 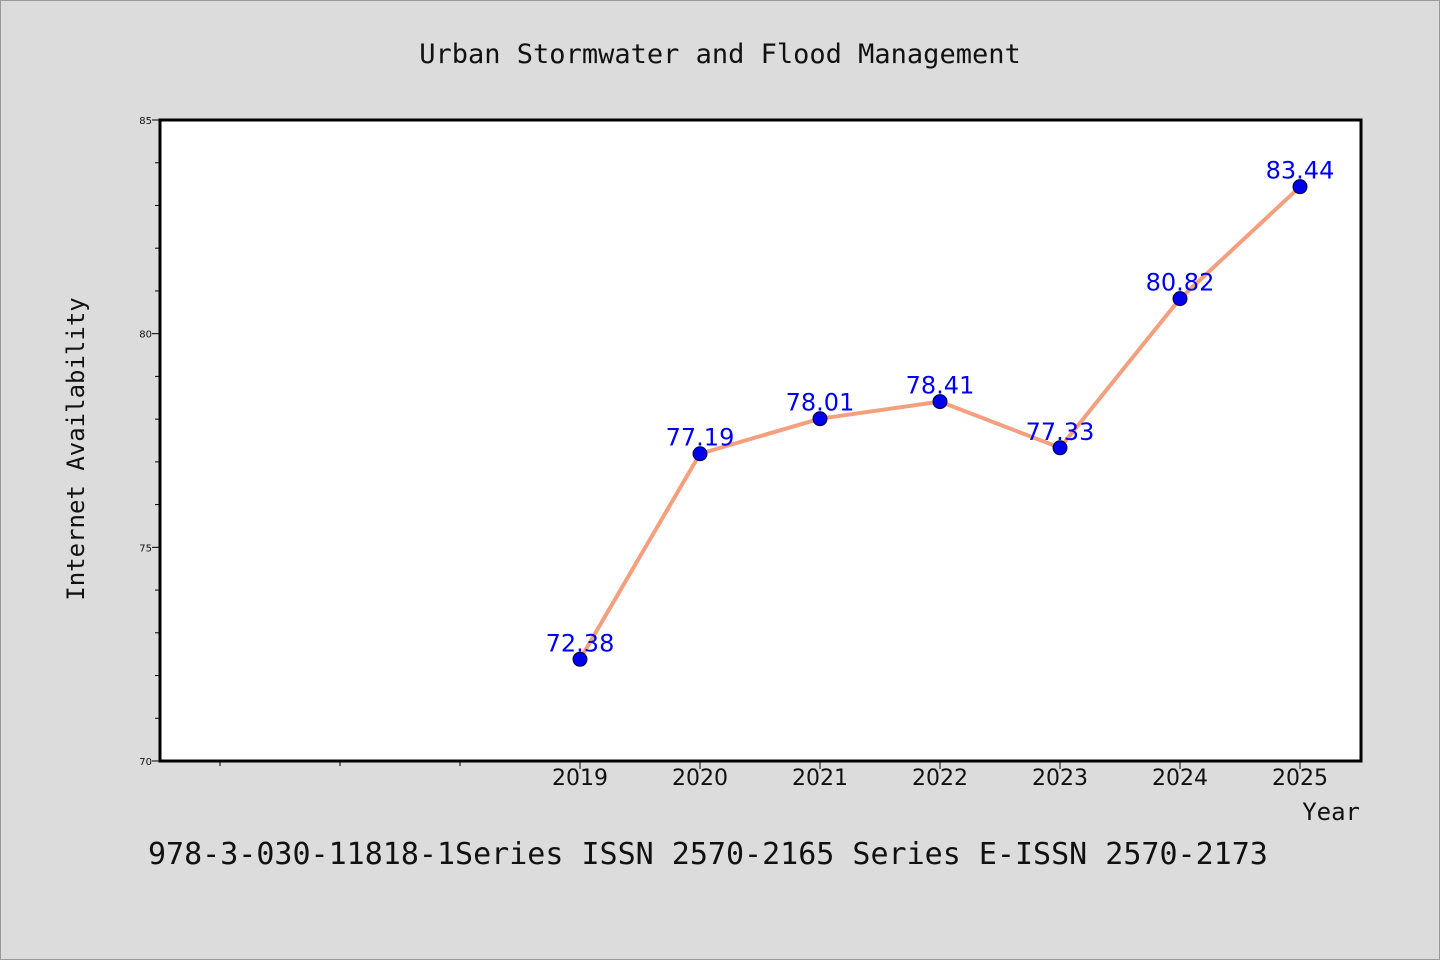 What do you see at coordinates (145, 548) in the screenshot?
I see `y-tick-label: 75` at bounding box center [145, 548].